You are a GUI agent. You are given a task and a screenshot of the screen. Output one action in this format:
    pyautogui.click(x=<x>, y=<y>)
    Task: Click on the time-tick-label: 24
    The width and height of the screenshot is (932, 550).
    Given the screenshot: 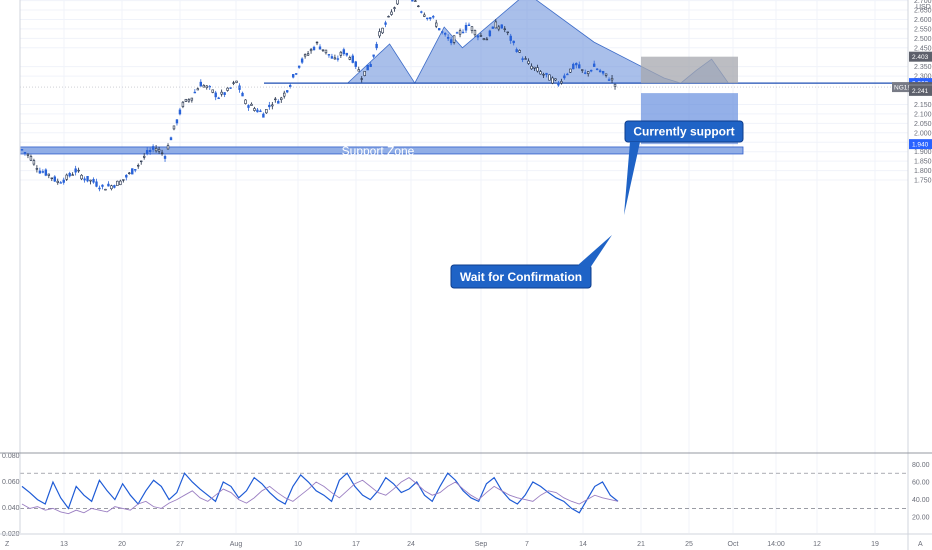 What is the action you would take?
    pyautogui.click(x=411, y=544)
    